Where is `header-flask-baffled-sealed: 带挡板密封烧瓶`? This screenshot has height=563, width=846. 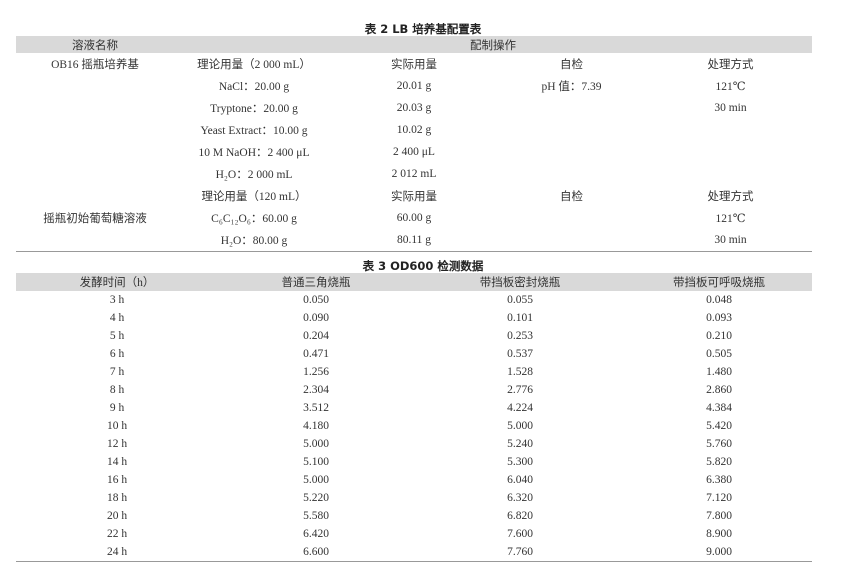
header-flask-baffled-sealed: 带挡板密封烧瓶 is located at coordinates (520, 283).